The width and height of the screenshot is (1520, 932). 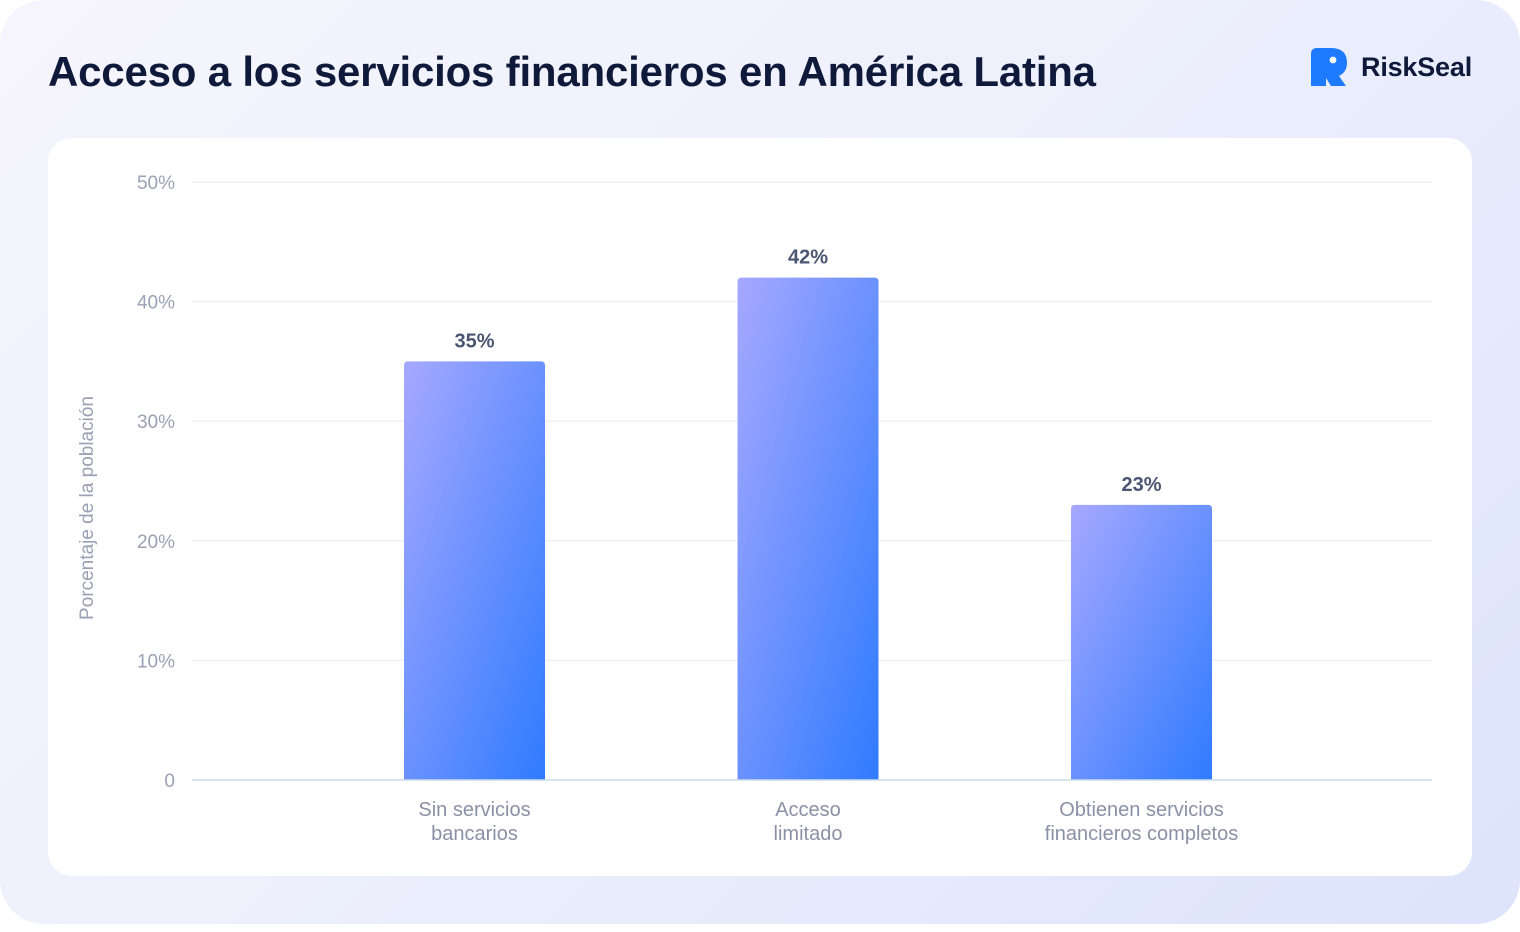 What do you see at coordinates (808, 258) in the screenshot?
I see `data-label: 42%` at bounding box center [808, 258].